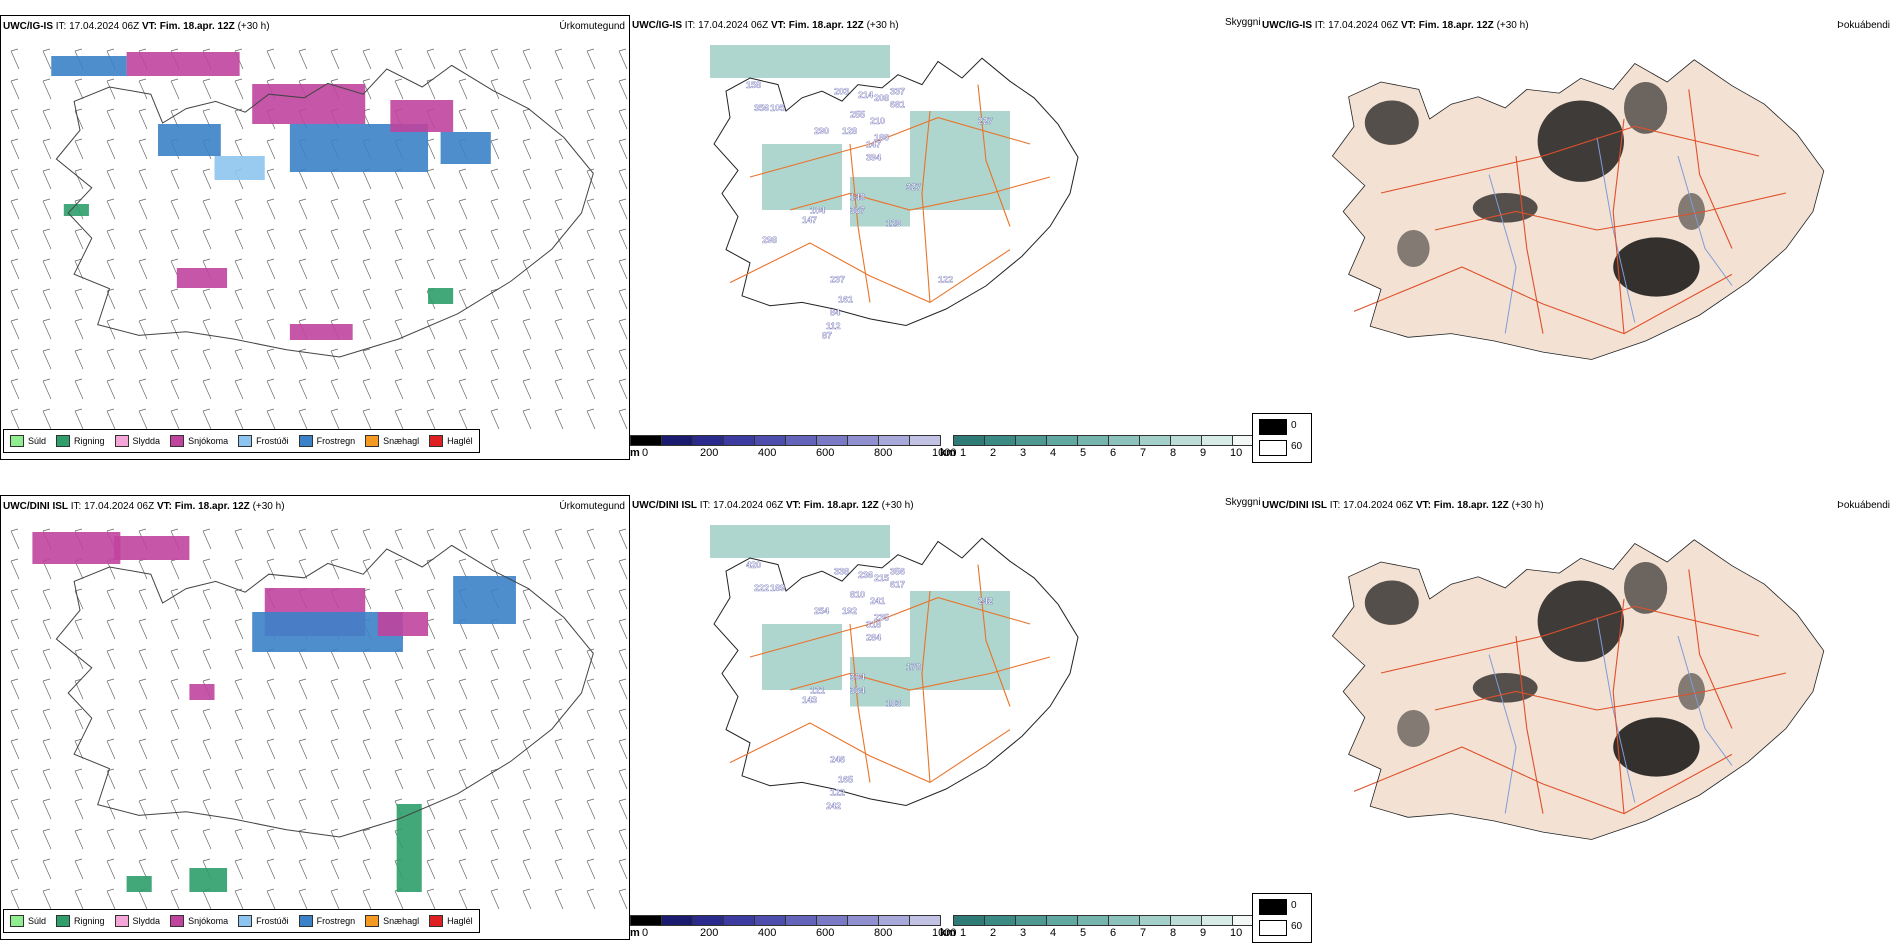  I want to click on vt-label: VT:, so click(1408, 25).